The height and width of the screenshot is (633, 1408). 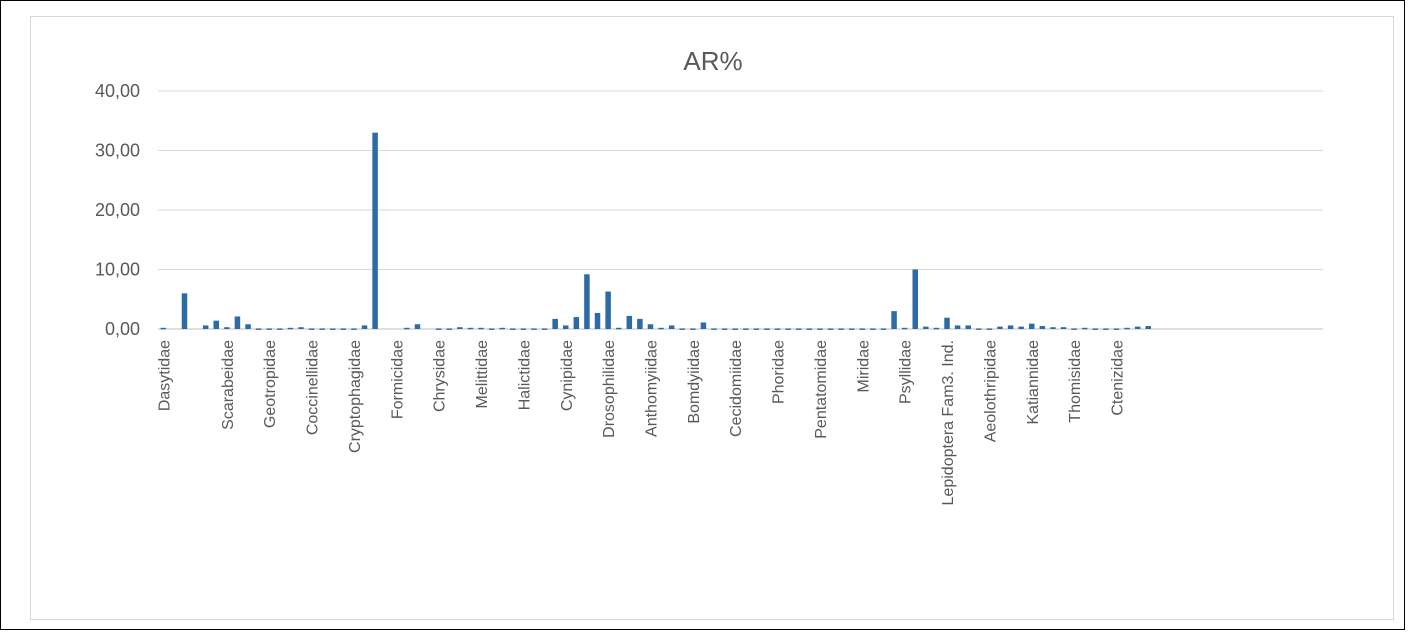 I want to click on x-tick-label: Drosophilidae, so click(x=609, y=389).